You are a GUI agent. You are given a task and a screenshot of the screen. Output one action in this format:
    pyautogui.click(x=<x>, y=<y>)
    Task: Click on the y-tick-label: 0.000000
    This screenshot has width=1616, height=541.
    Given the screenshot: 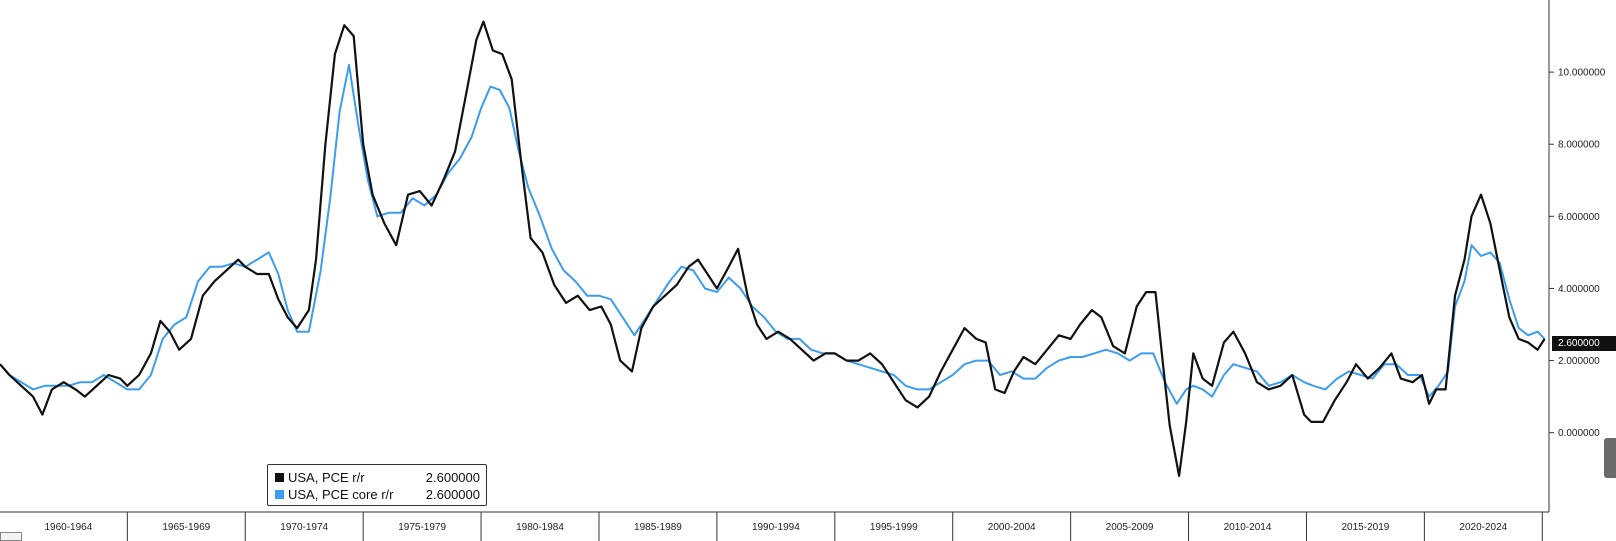 What is the action you would take?
    pyautogui.click(x=1579, y=433)
    